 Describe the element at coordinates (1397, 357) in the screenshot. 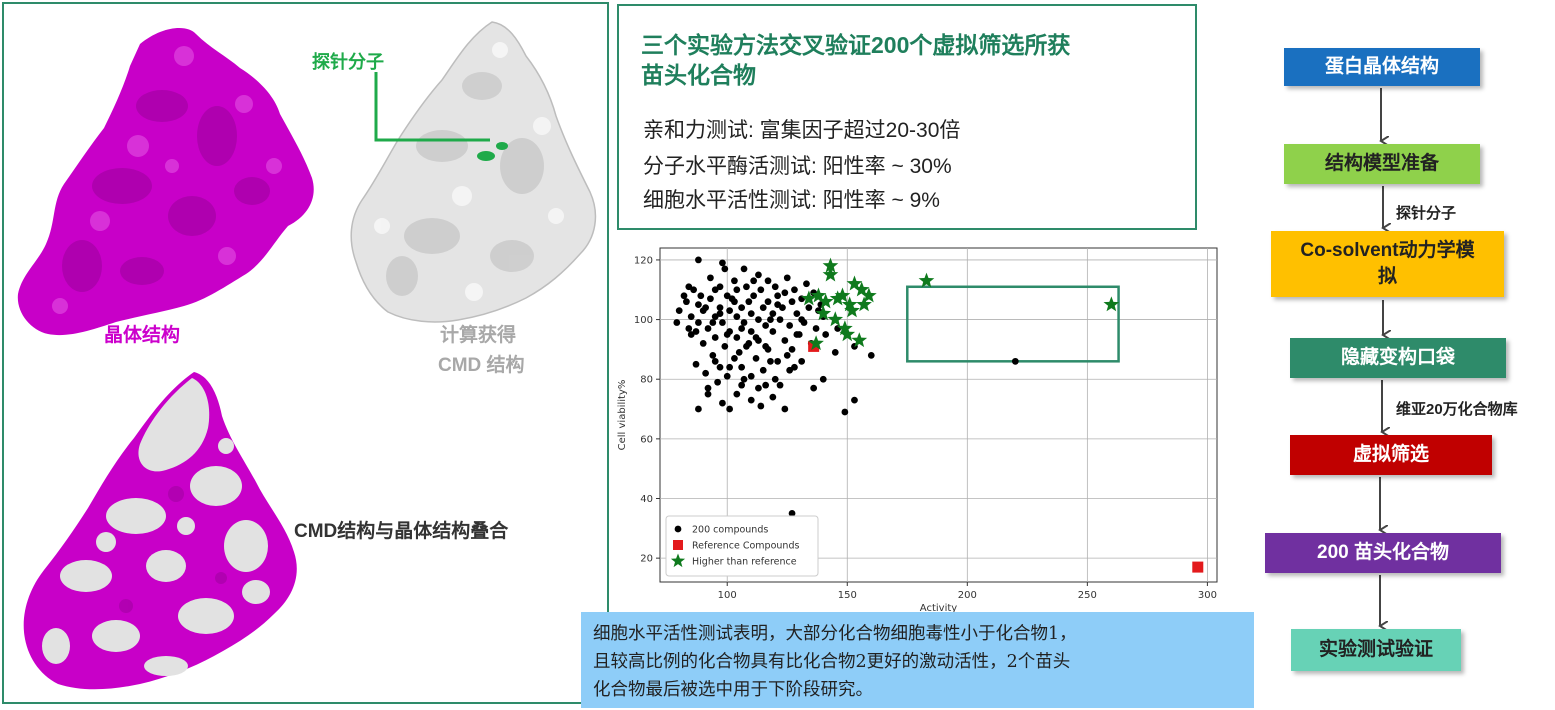

I see `flow-step-4-label: 隐藏变构口袋` at that location.